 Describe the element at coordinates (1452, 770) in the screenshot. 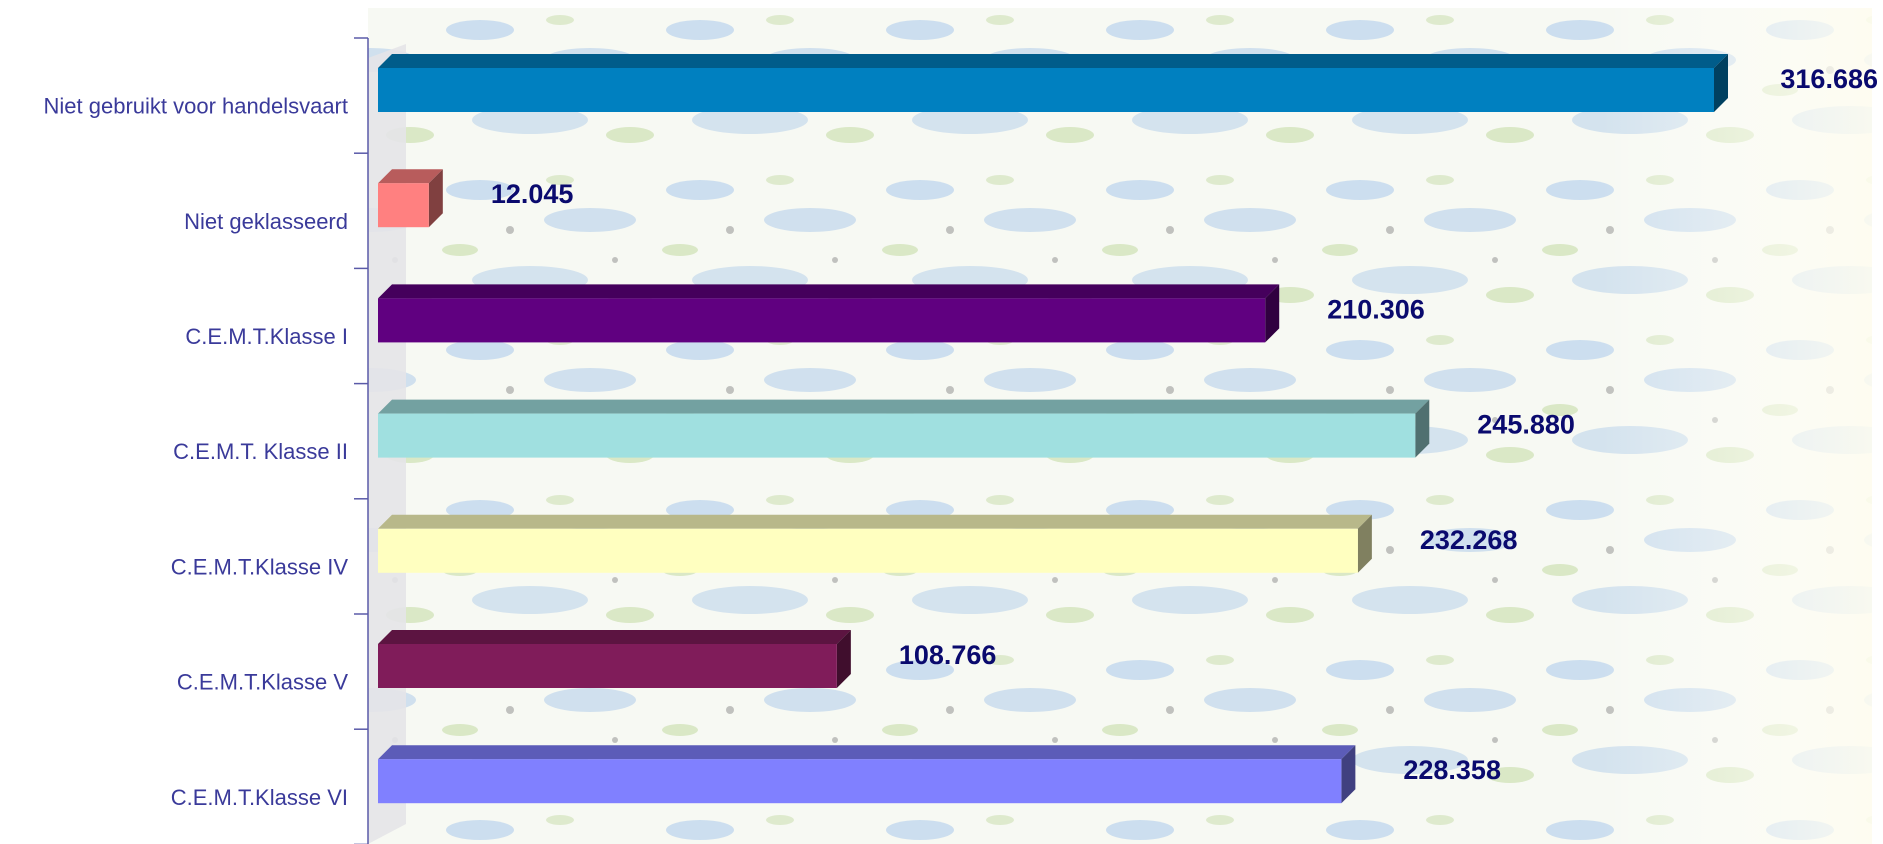

I see `value-label: 228.358` at that location.